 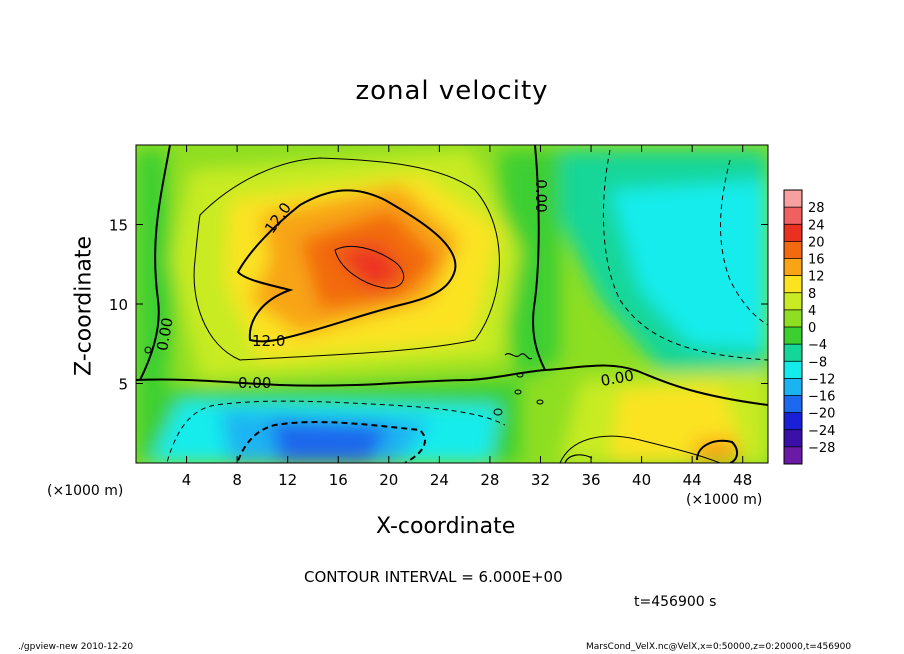 I want to click on contour-label-0-left: 0.00, so click(x=165, y=334).